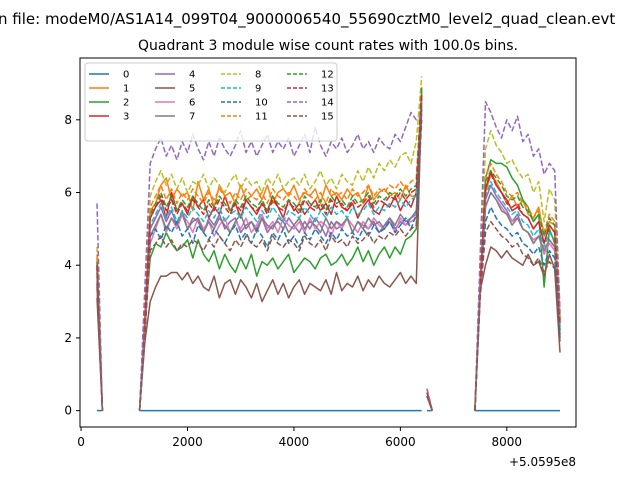 This screenshot has height=480, width=640. I want to click on legend-entry-9: 9, so click(241, 89).